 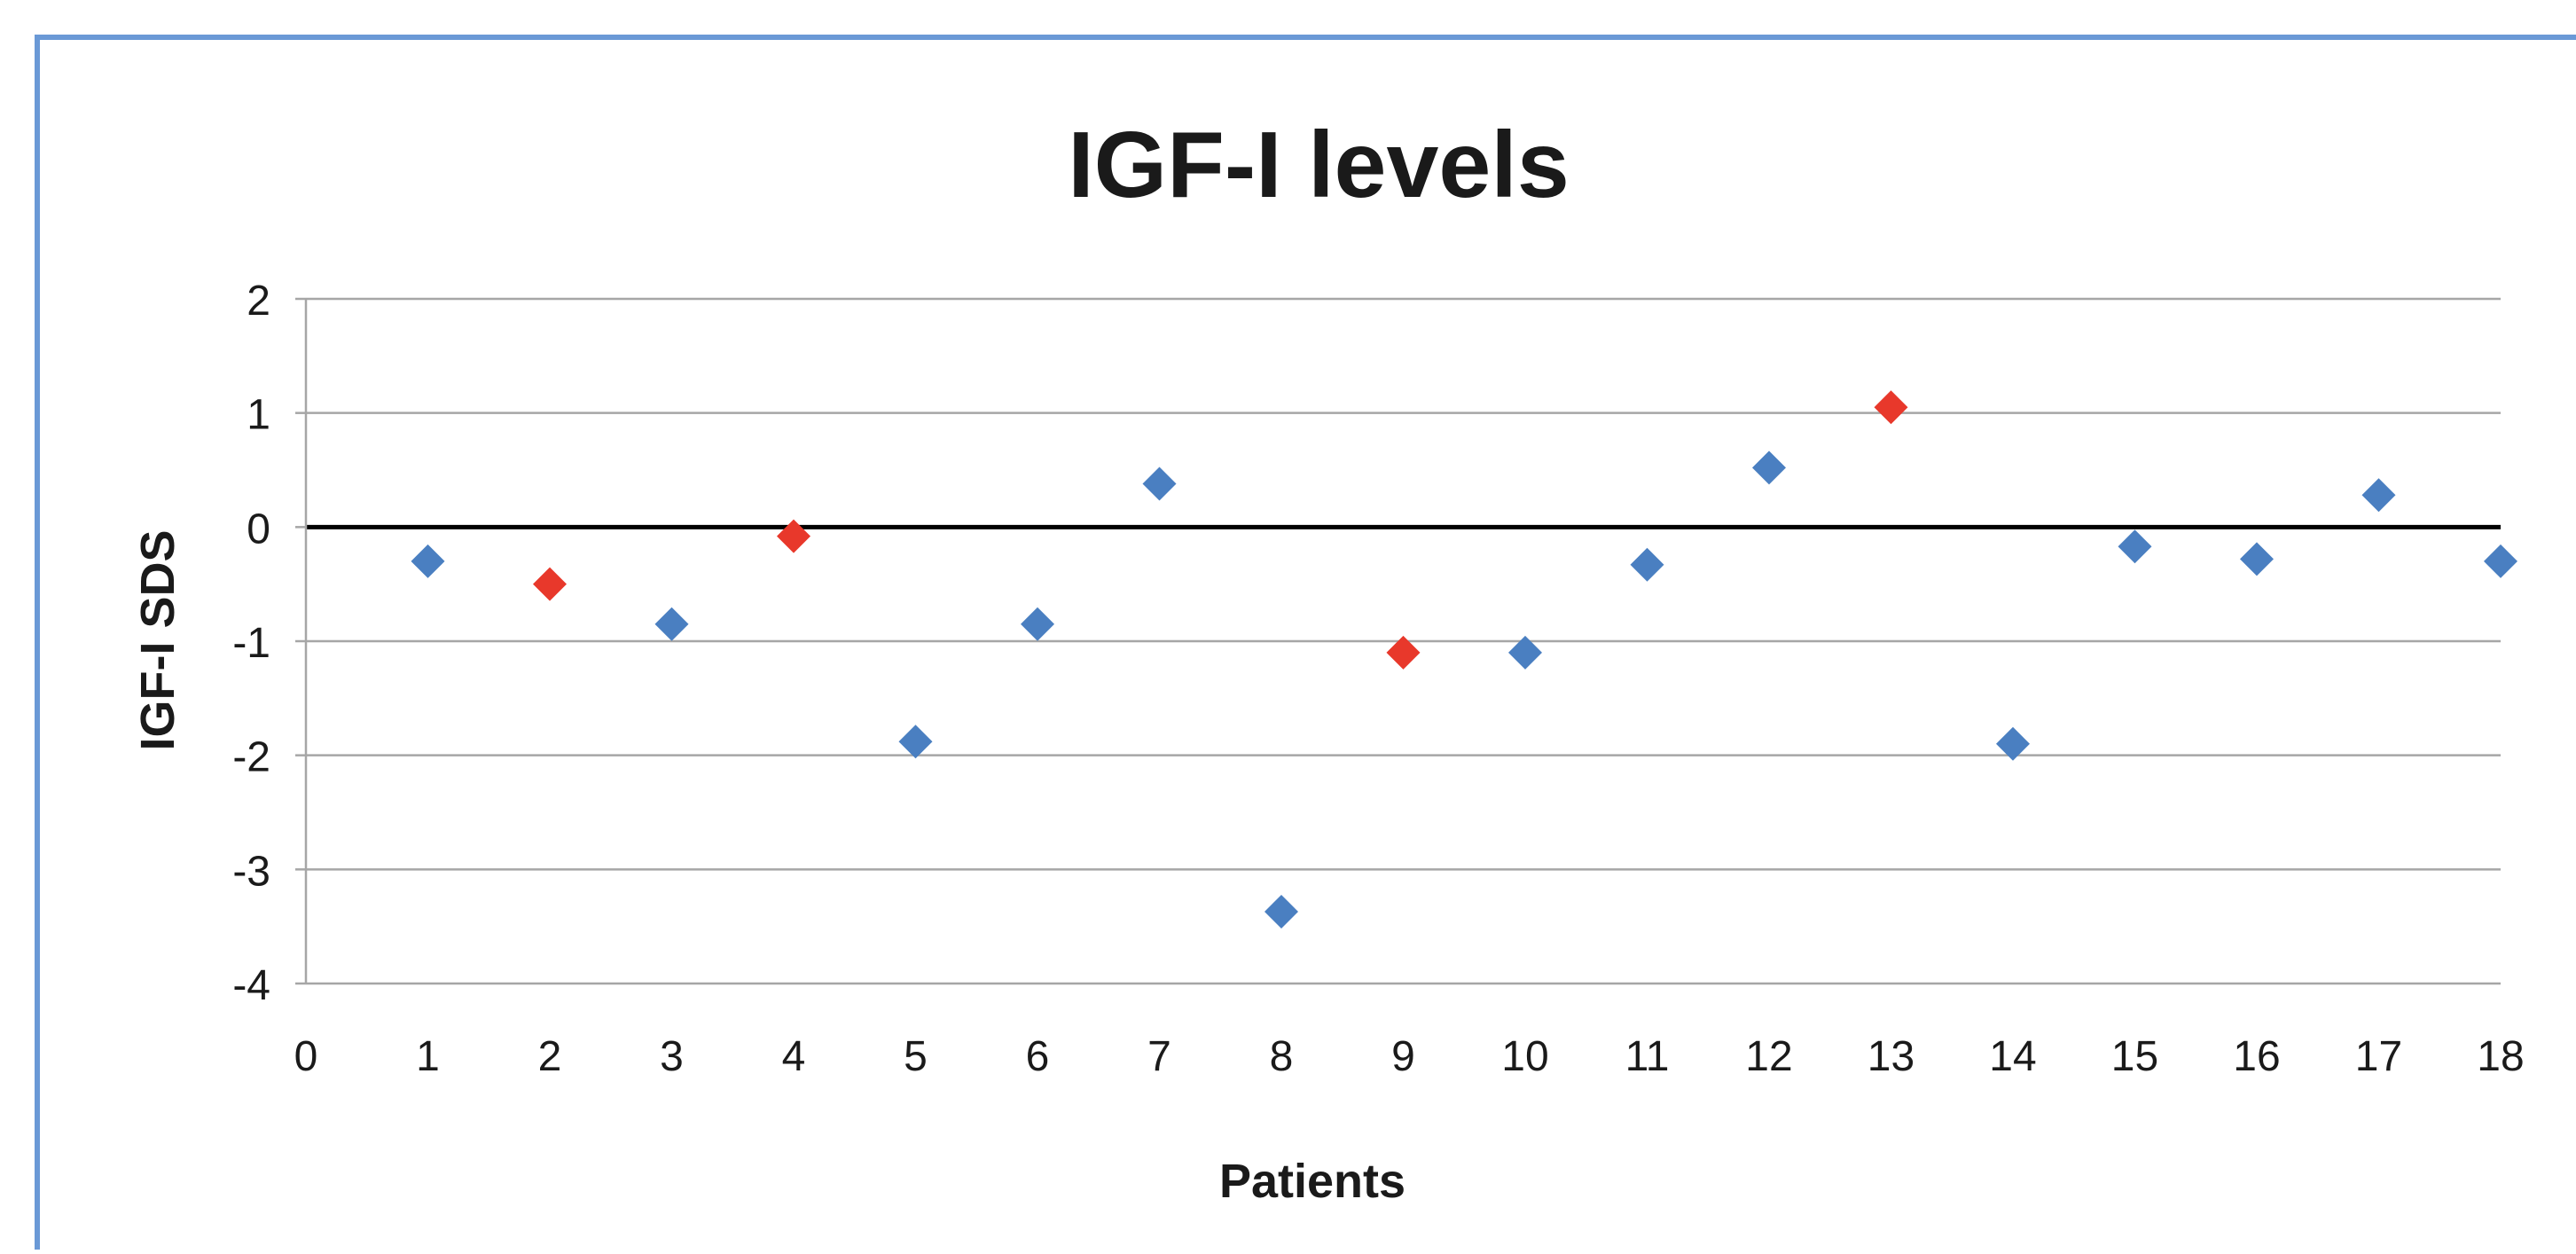 I want to click on x-tick-label: 18, so click(x=2500, y=1056).